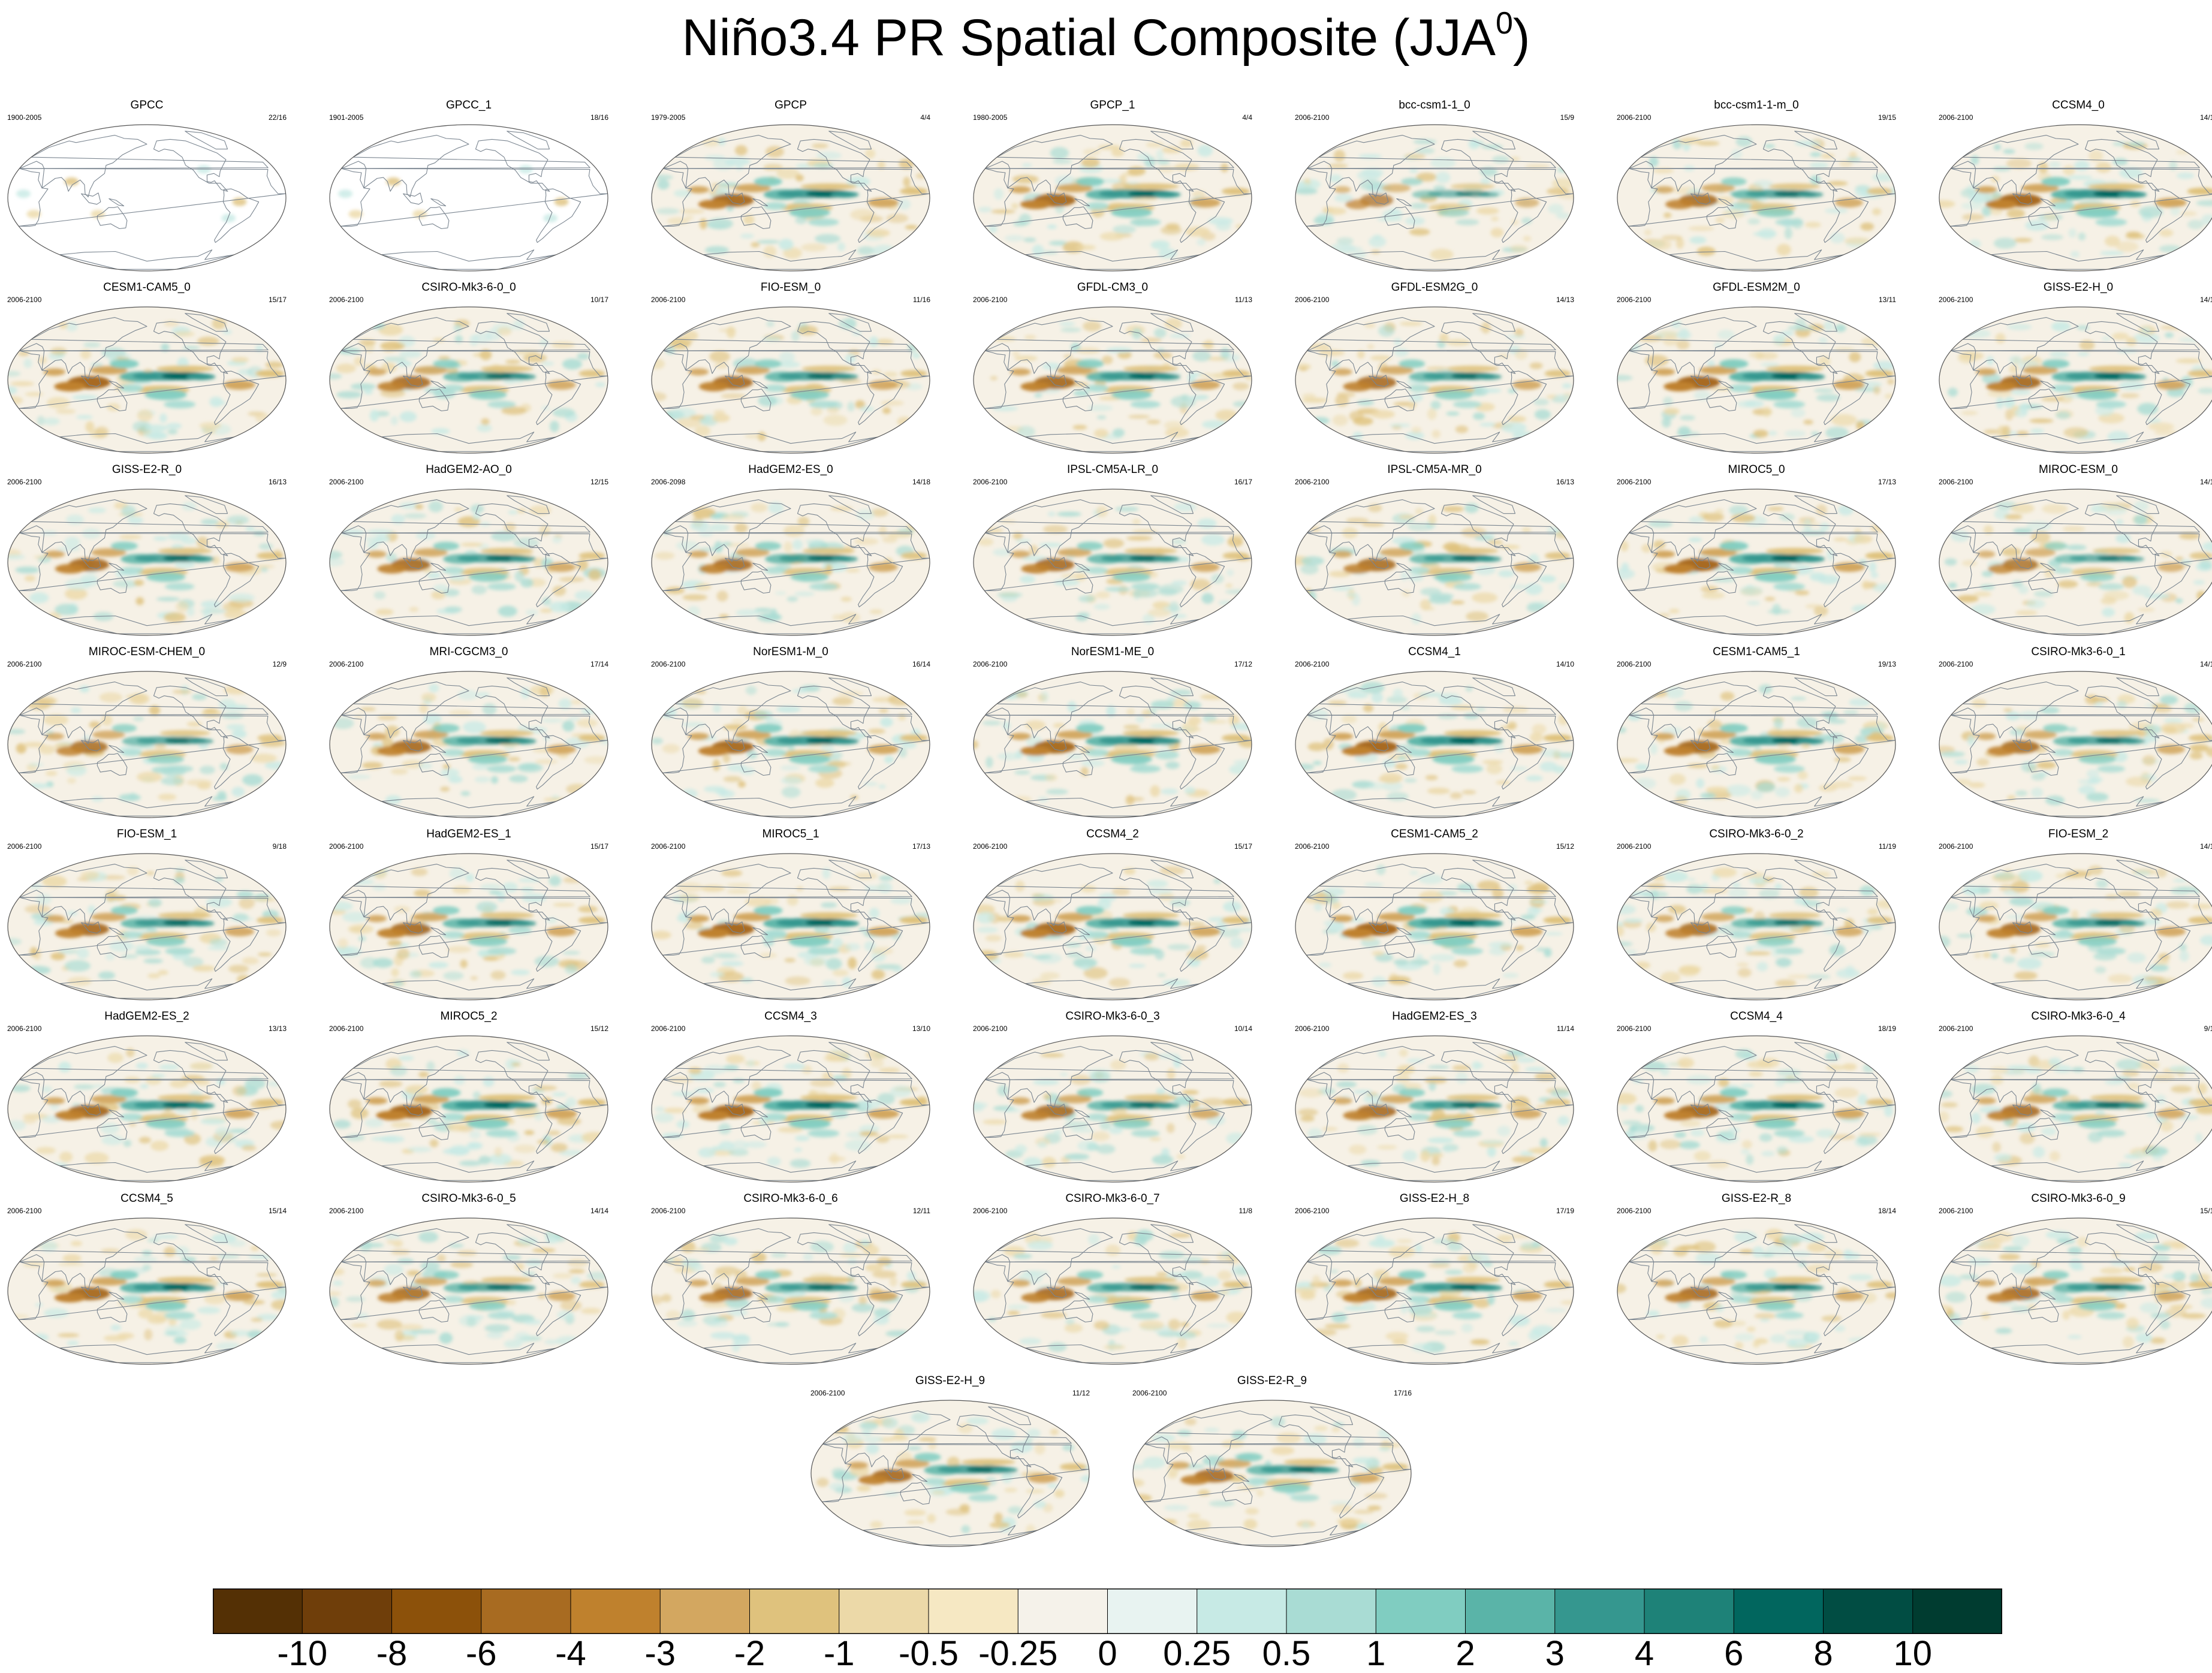  Describe the element at coordinates (1245, 1211) in the screenshot. I see `panel-event-count: 11/8` at that location.